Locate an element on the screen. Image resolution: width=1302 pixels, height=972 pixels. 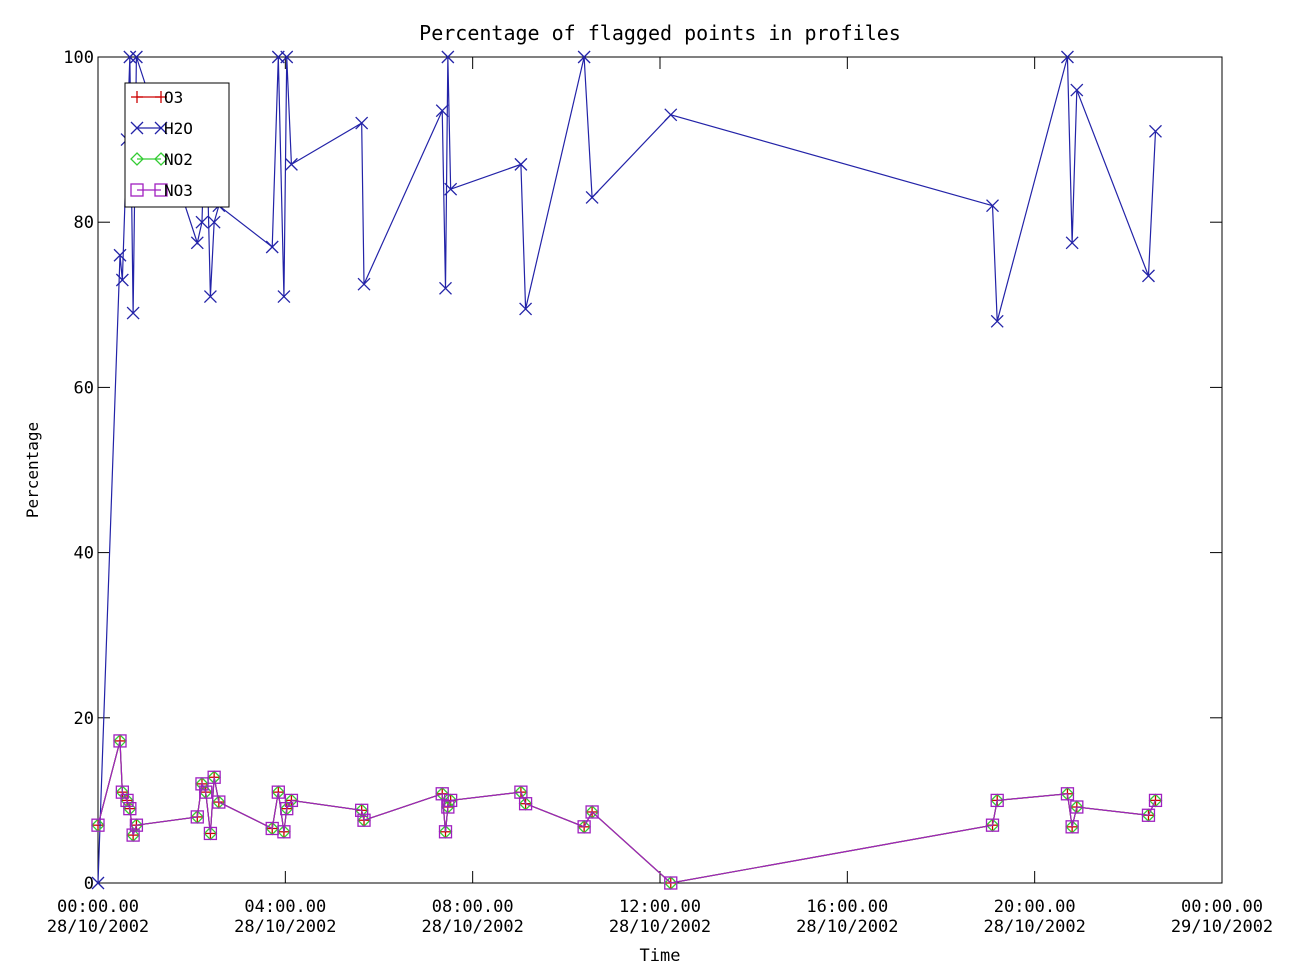
y-tick-label: 20 is located at coordinates (84, 719).